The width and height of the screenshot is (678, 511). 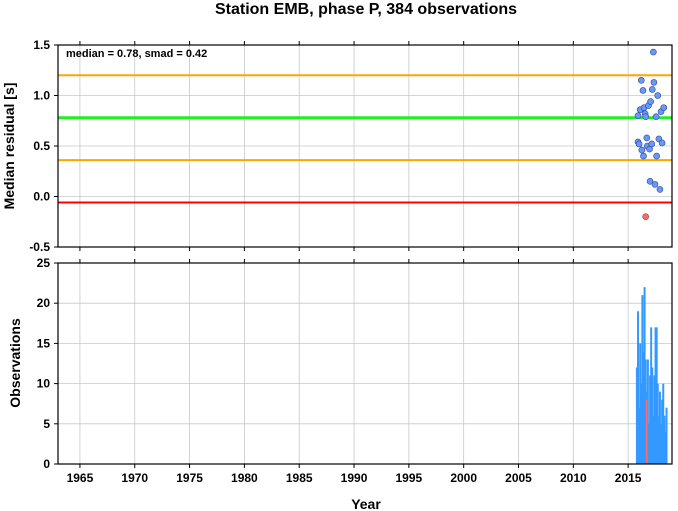 I want to click on x-tick-label: 1965, so click(x=80, y=478).